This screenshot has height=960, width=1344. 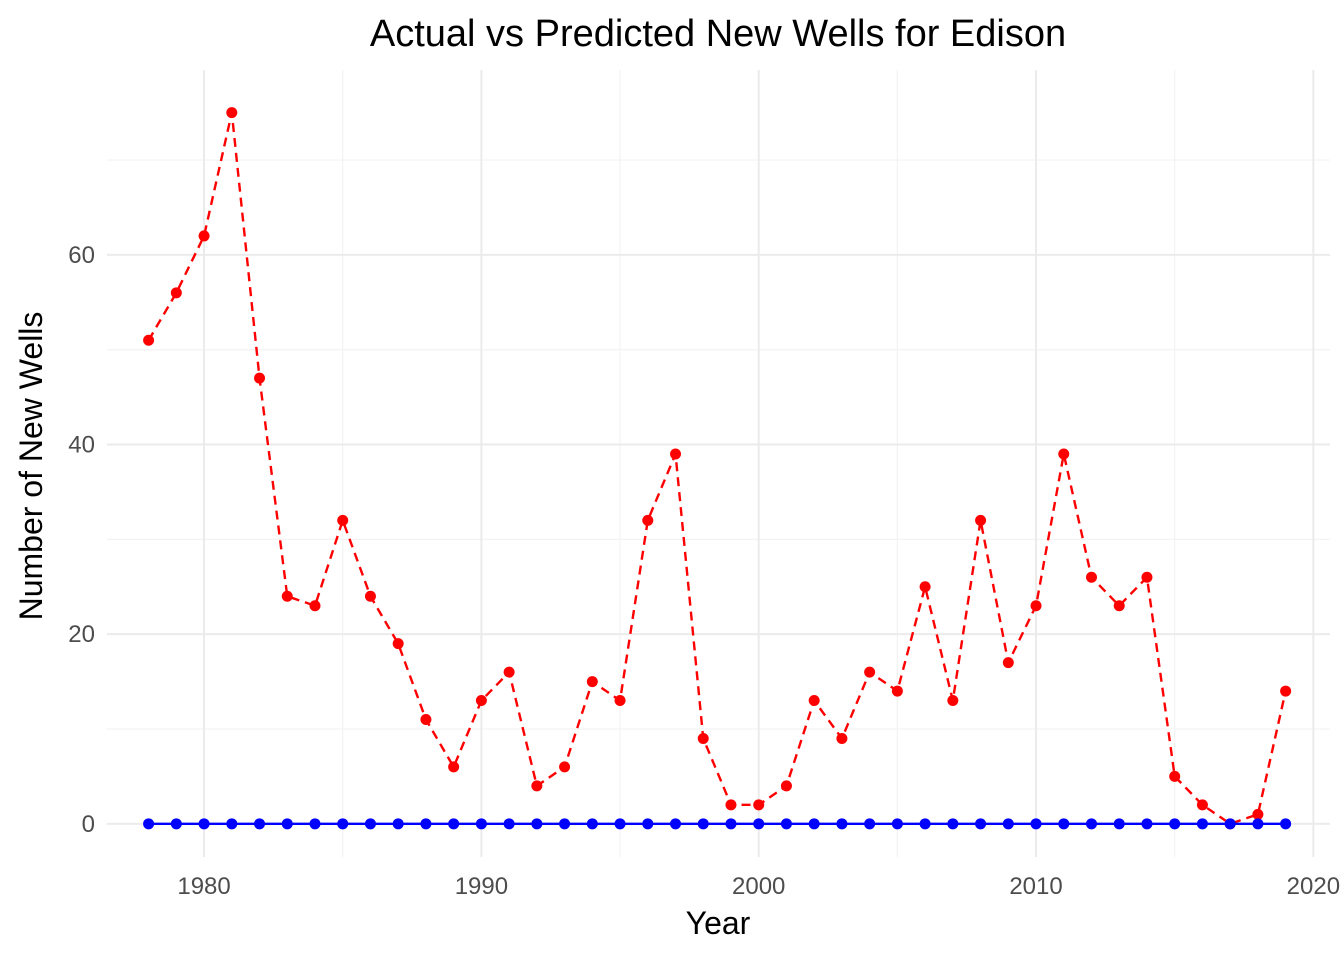 What do you see at coordinates (718, 923) in the screenshot?
I see `x-axis-label: Year` at bounding box center [718, 923].